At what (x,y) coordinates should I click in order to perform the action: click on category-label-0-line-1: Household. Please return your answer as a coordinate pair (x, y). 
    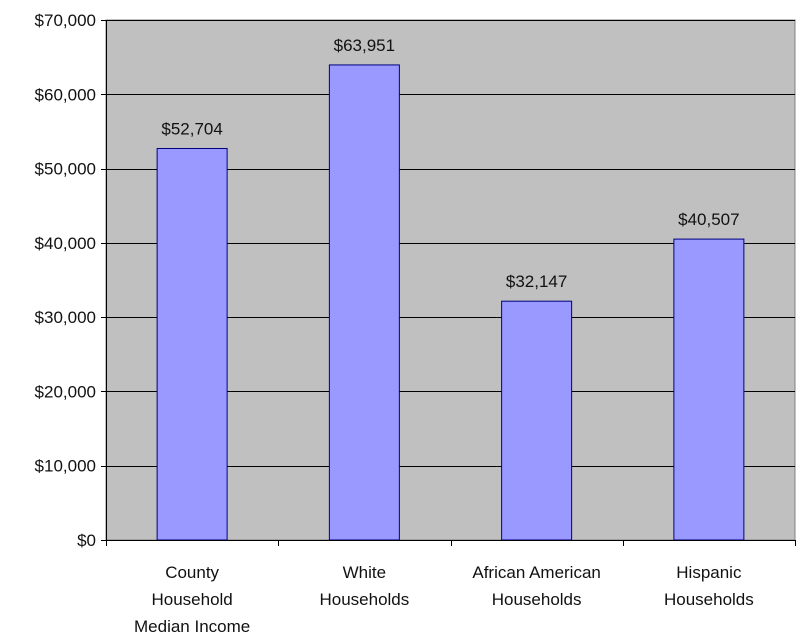
    Looking at the image, I should click on (191, 599).